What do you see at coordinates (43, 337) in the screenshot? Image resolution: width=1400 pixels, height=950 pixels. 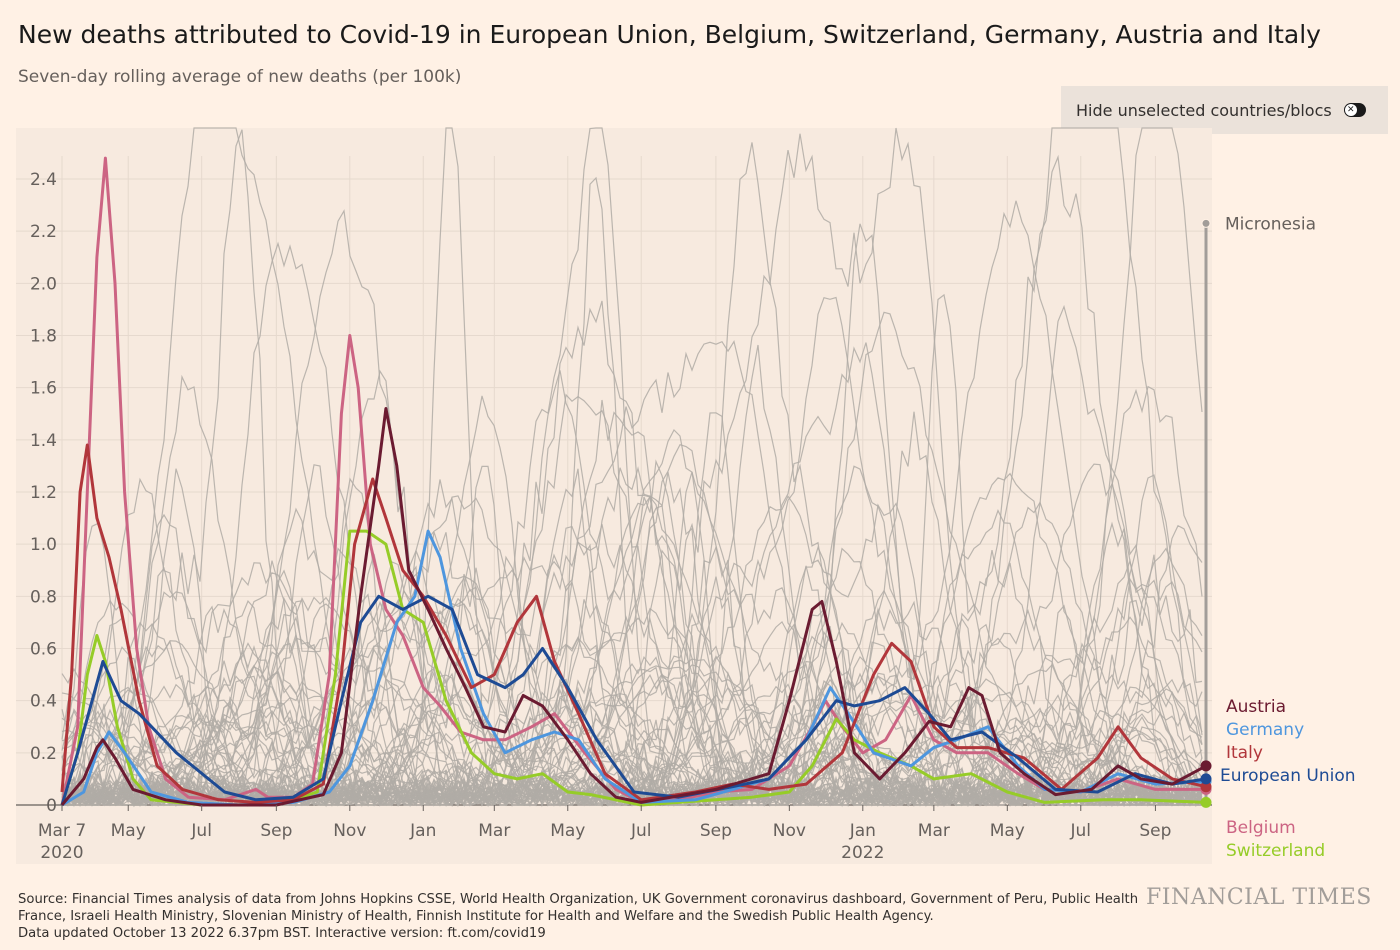 I see `y-tick-label: 1.8` at bounding box center [43, 337].